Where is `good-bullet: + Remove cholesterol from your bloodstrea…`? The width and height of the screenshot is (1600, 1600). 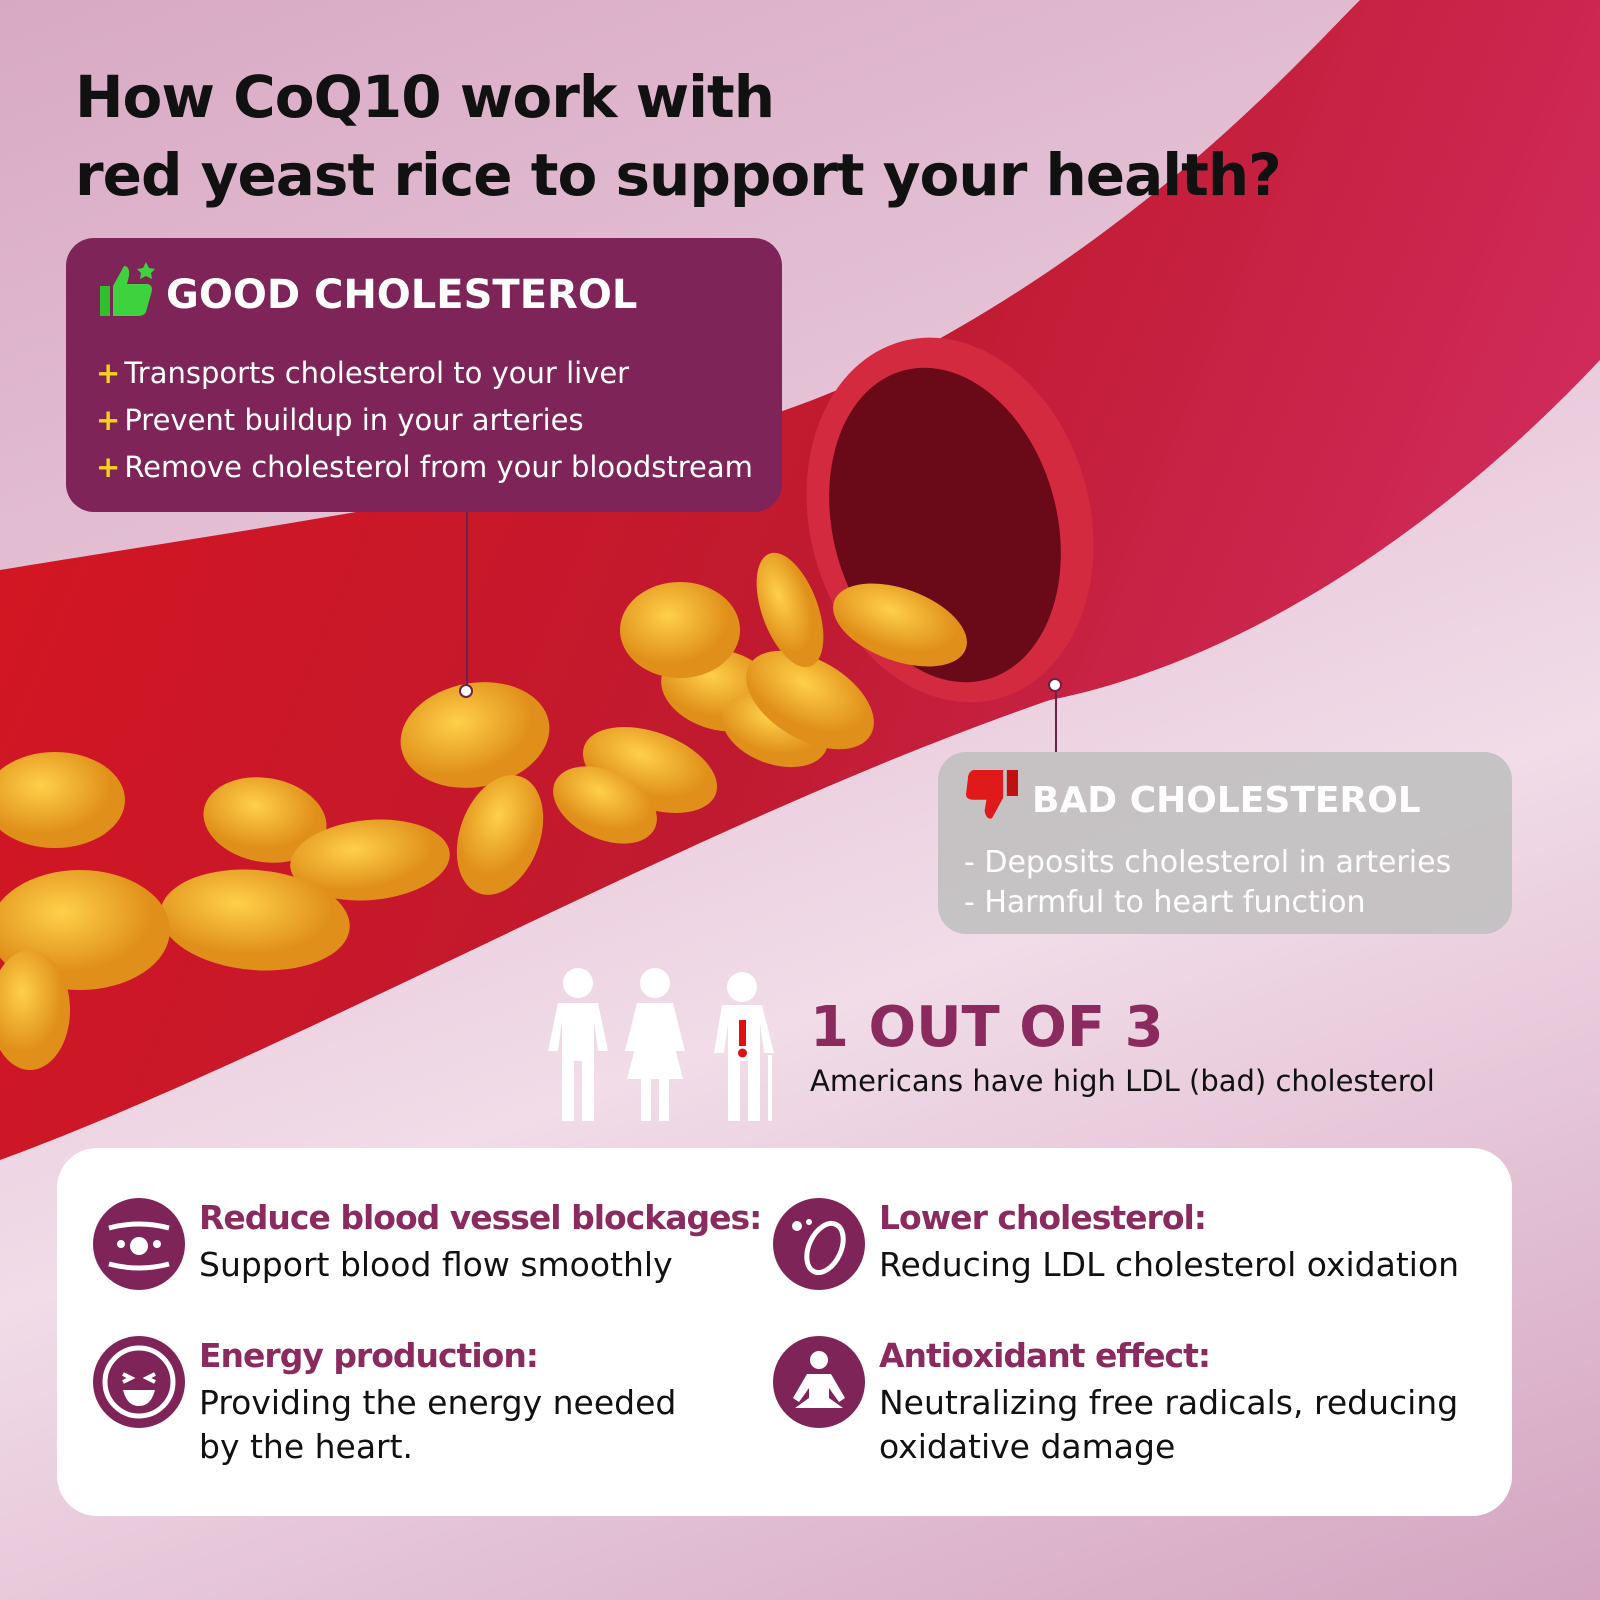 good-bullet: + Remove cholesterol from your bloodstrea… is located at coordinates (424, 467).